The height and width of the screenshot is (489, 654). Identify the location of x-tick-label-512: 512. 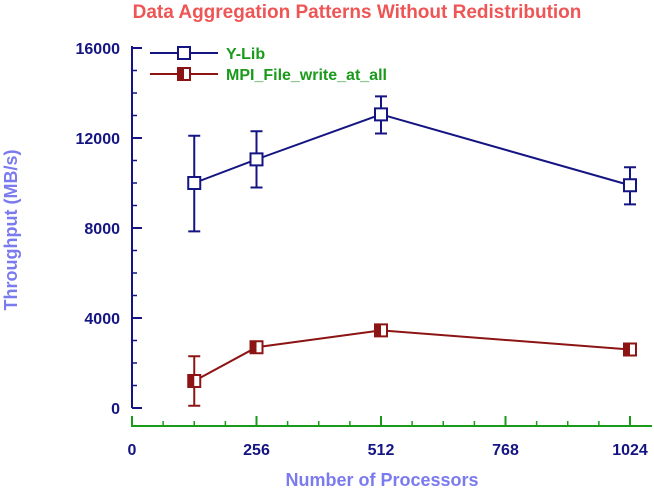
(381, 450).